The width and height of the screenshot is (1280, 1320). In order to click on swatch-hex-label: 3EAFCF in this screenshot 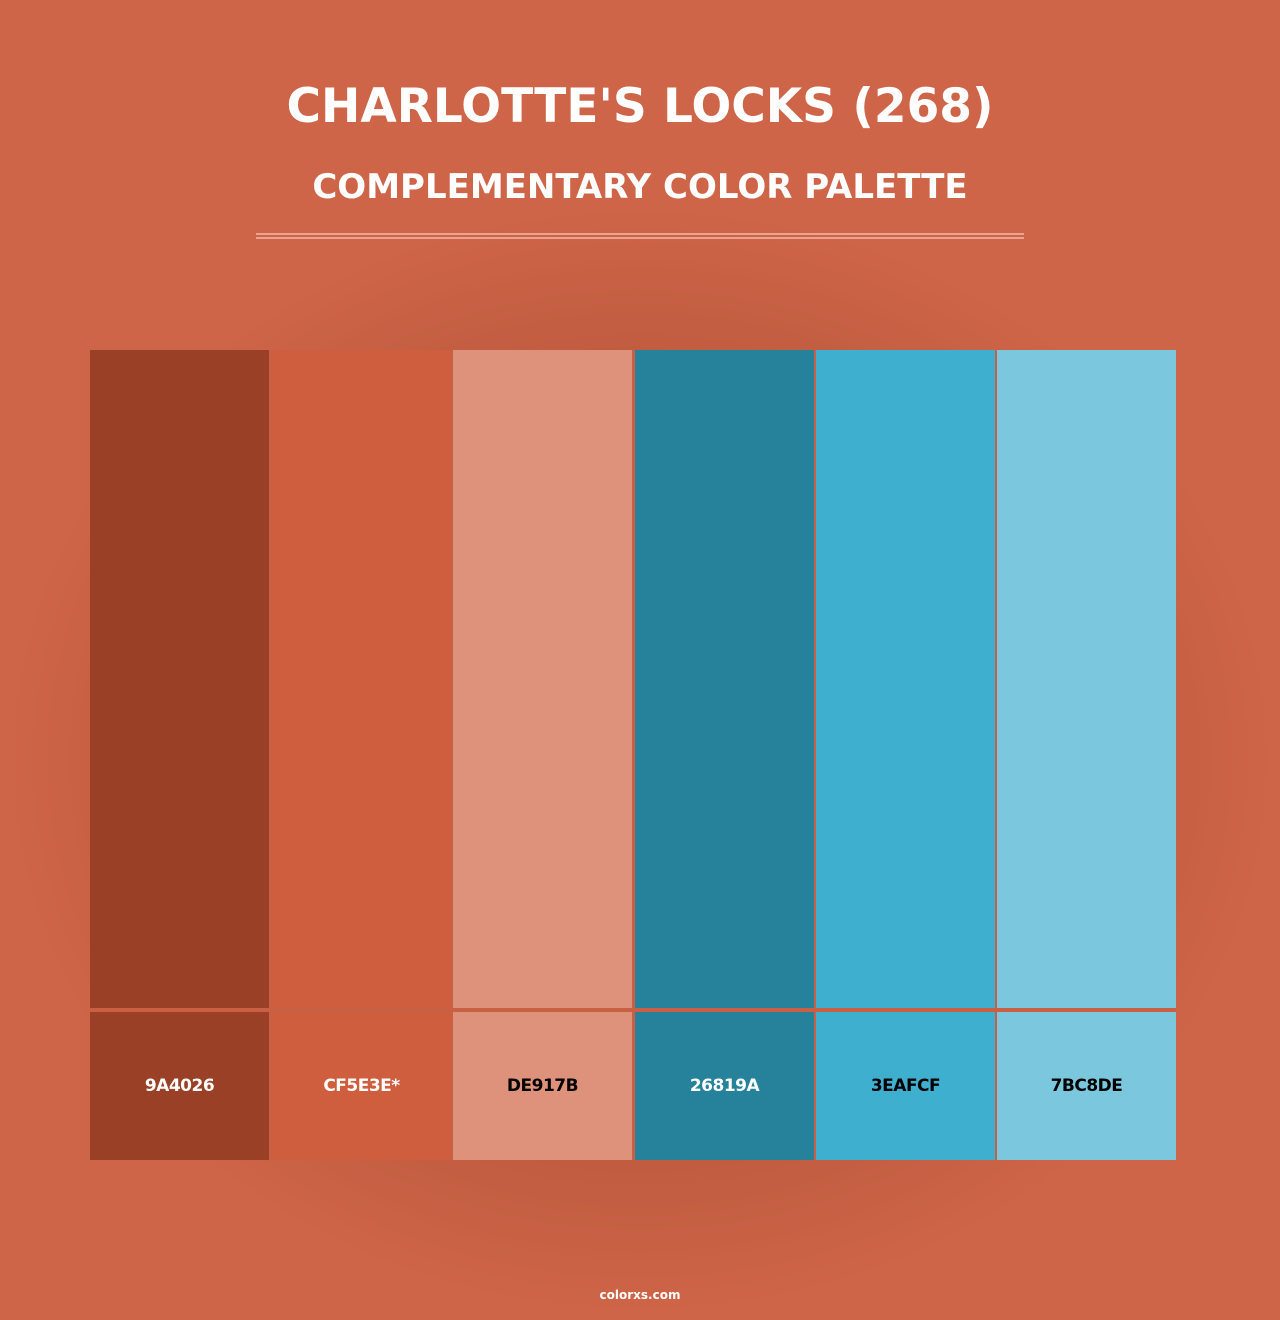, I will do `click(905, 1086)`.